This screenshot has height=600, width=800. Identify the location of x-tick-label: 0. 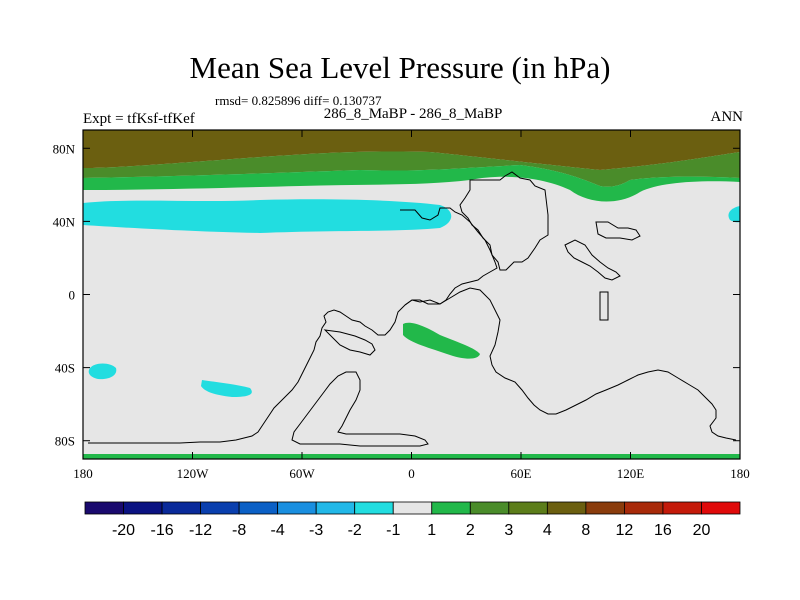
(411, 473).